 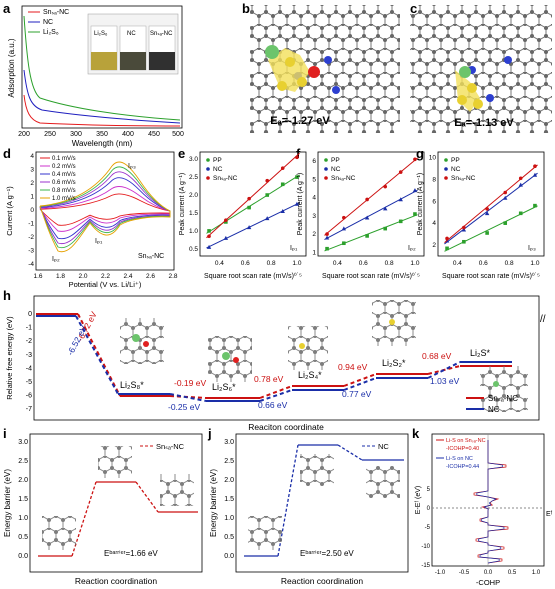 I want to click on panel-f-tick-y3: 4, so click(x=314, y=198).